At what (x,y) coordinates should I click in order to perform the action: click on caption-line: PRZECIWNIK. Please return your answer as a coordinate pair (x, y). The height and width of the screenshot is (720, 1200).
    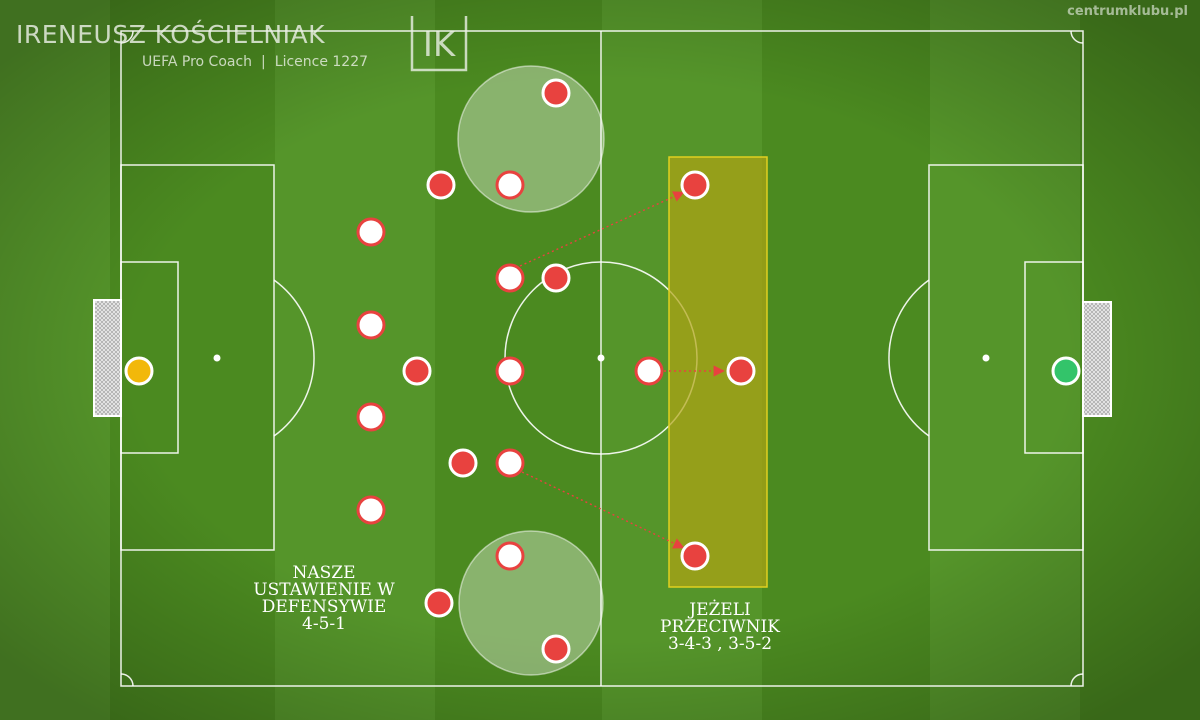
    Looking at the image, I should click on (720, 627).